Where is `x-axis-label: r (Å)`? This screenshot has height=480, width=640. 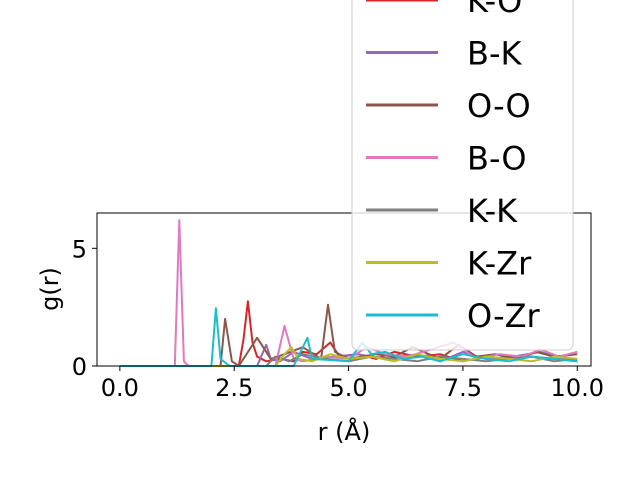
x-axis-label: r (Å) is located at coordinates (344, 431).